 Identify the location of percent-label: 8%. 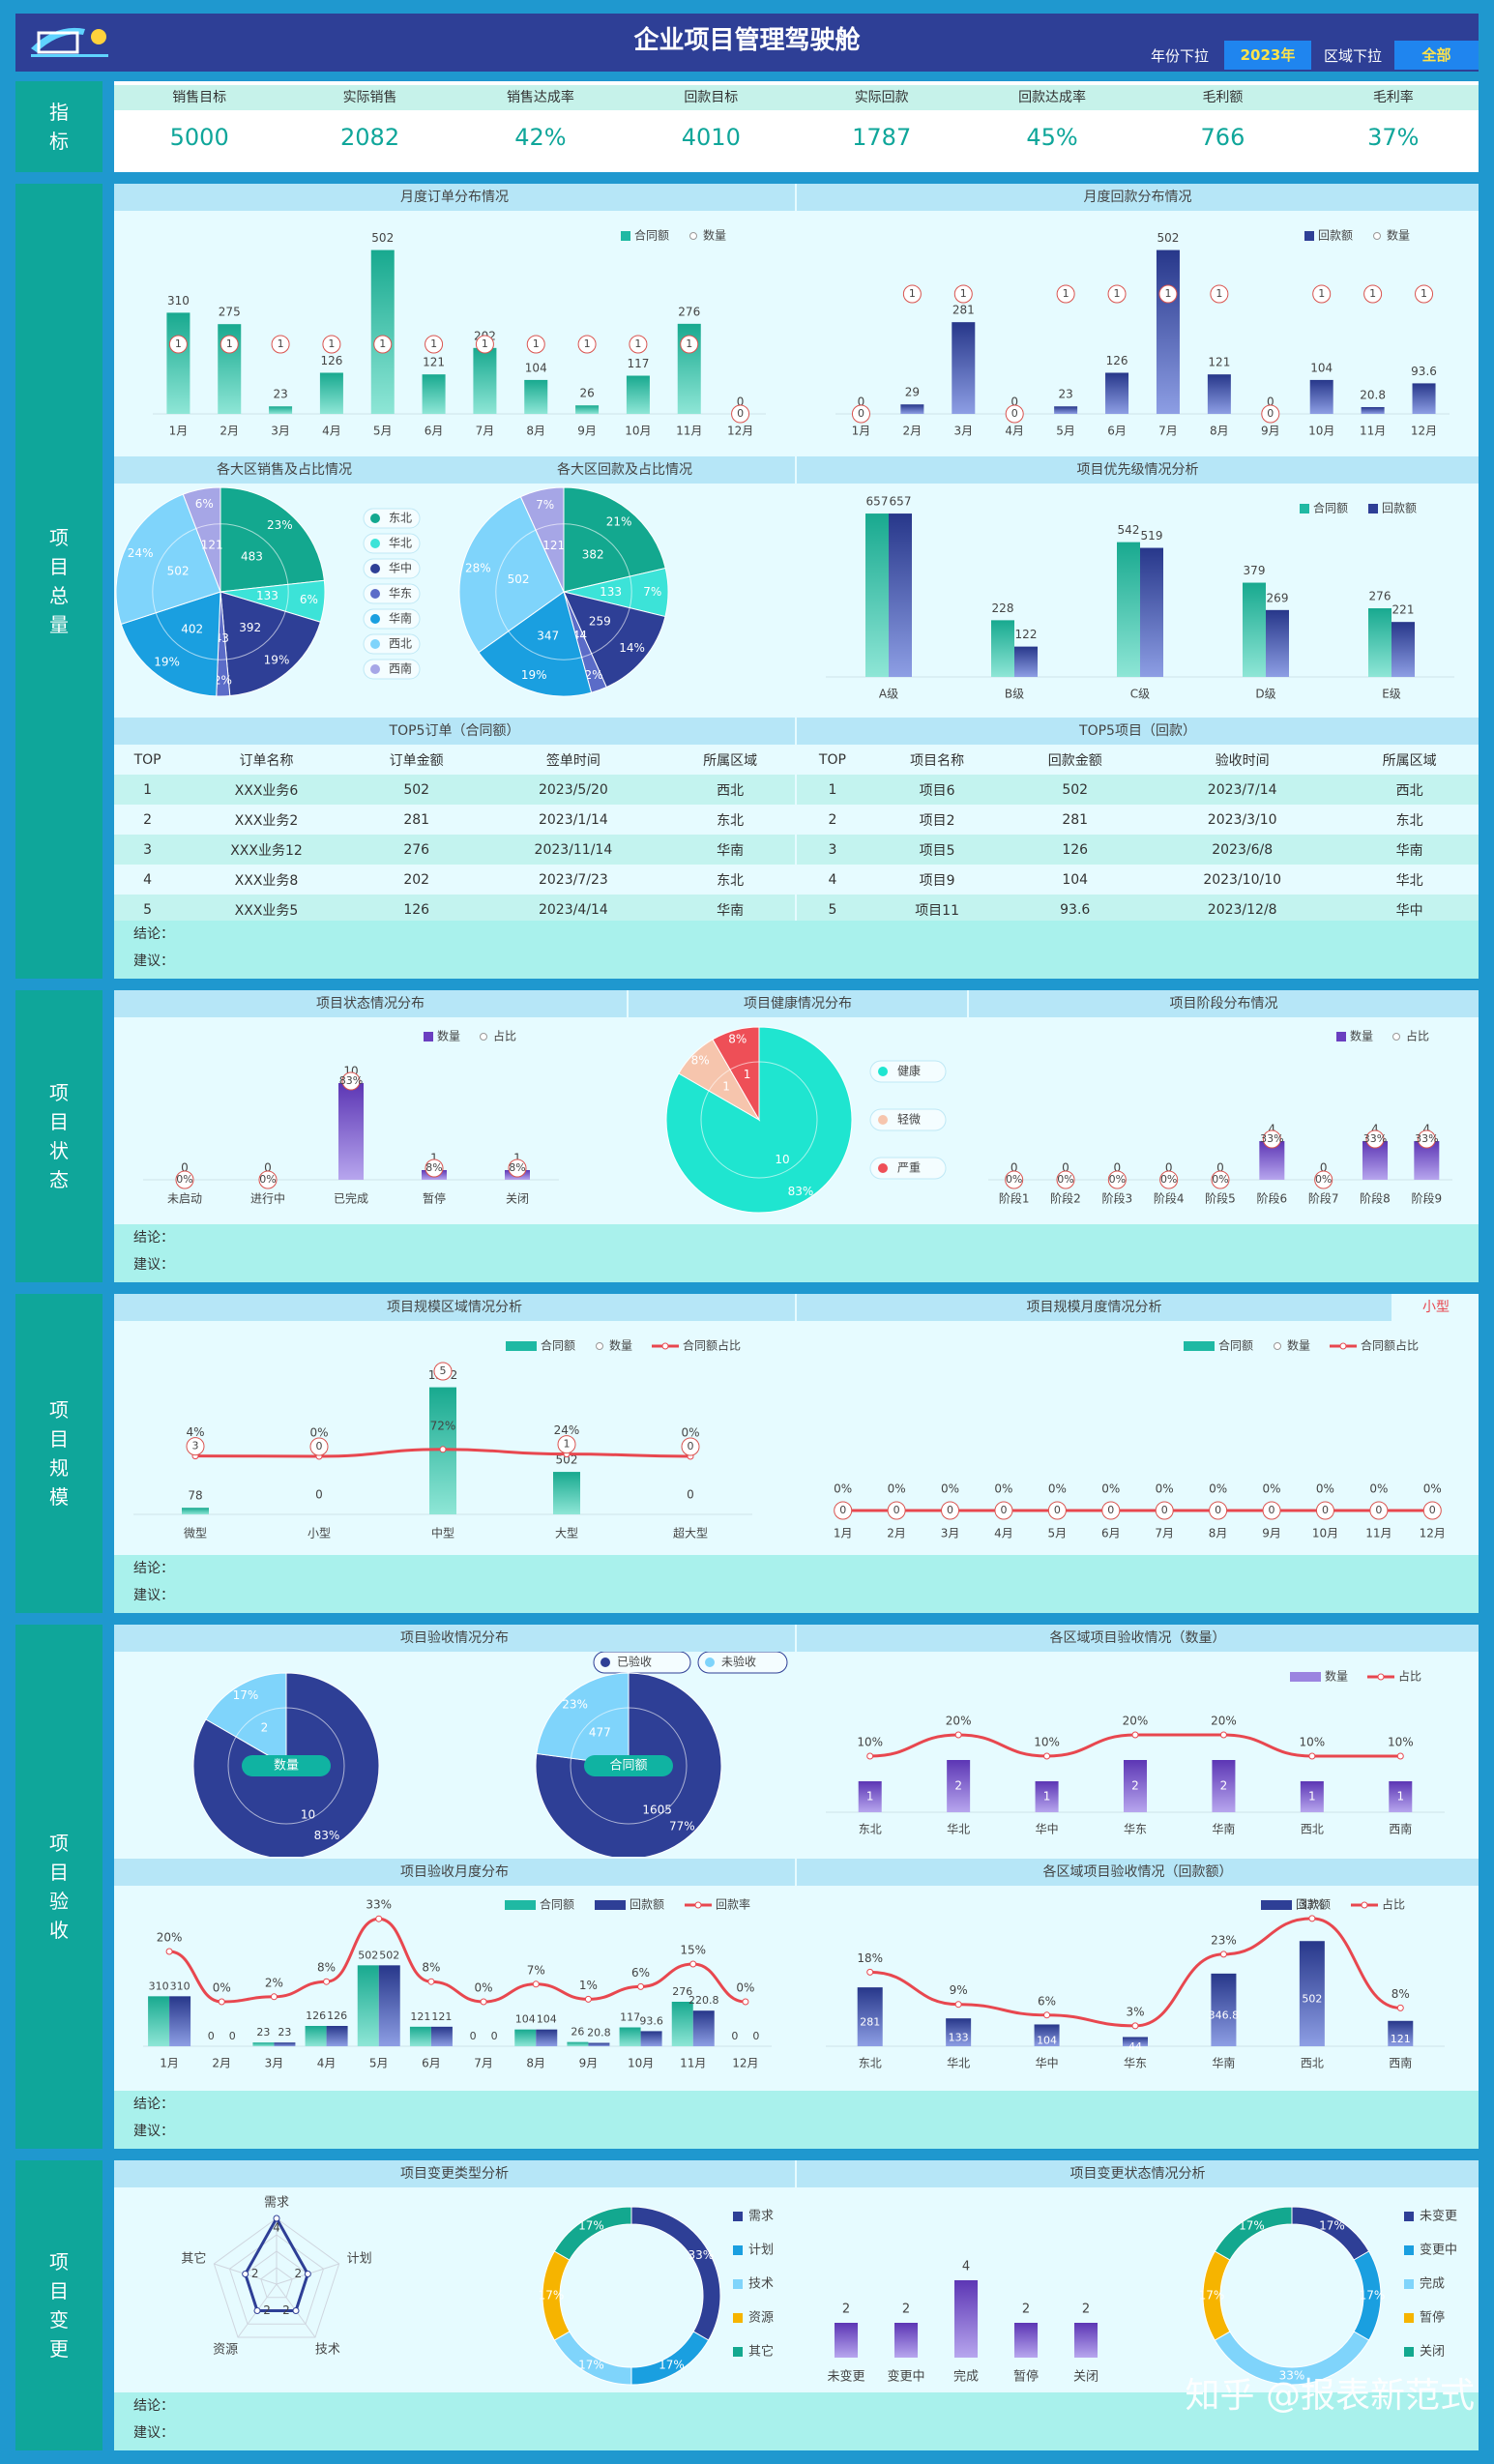
(433, 1168).